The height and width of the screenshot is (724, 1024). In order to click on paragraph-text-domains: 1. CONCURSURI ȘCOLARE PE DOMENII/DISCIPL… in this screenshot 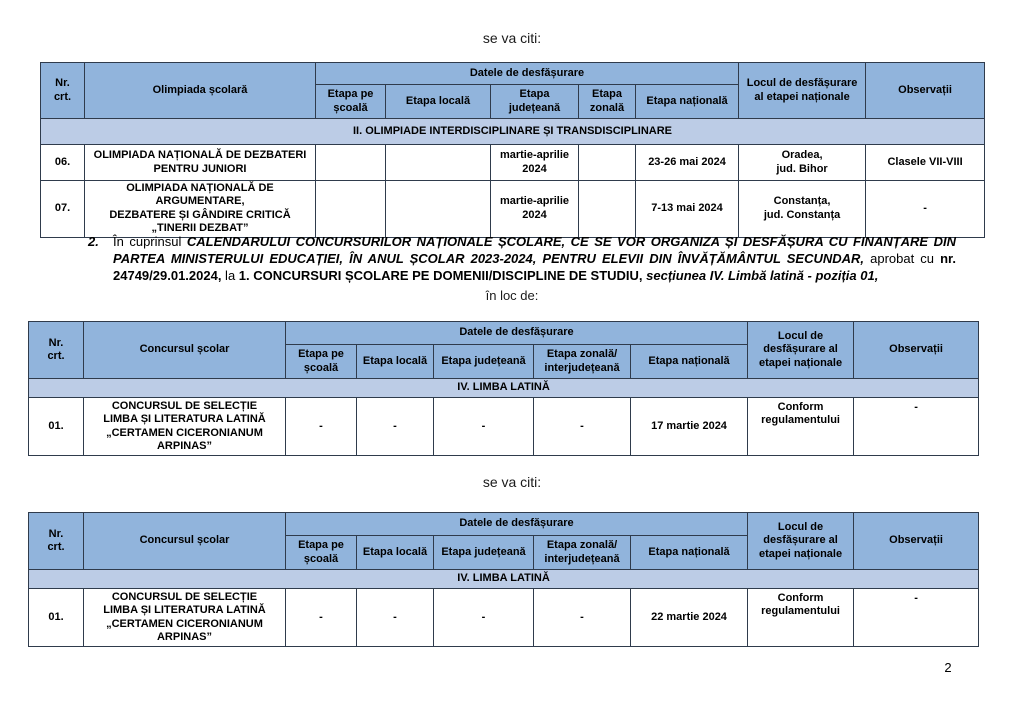, I will do `click(442, 275)`.